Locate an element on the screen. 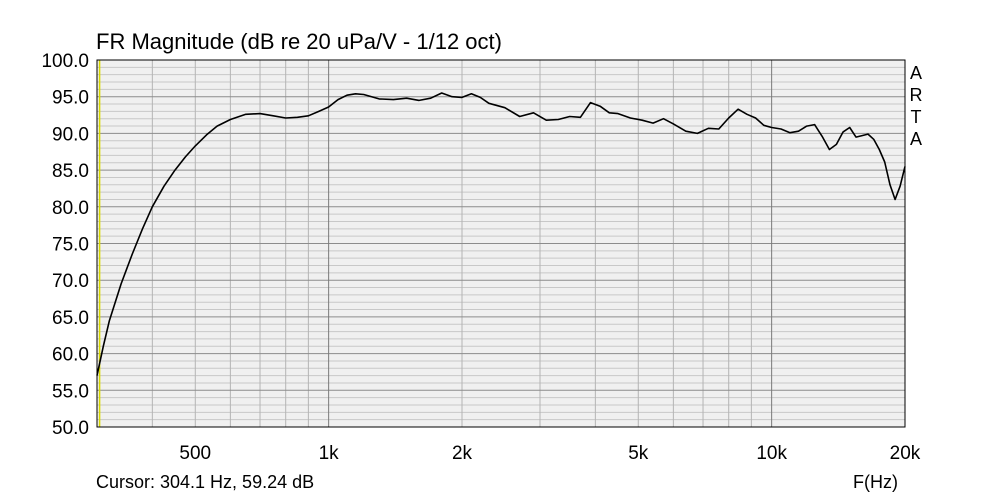  x-tick-label: 500 is located at coordinates (195, 453).